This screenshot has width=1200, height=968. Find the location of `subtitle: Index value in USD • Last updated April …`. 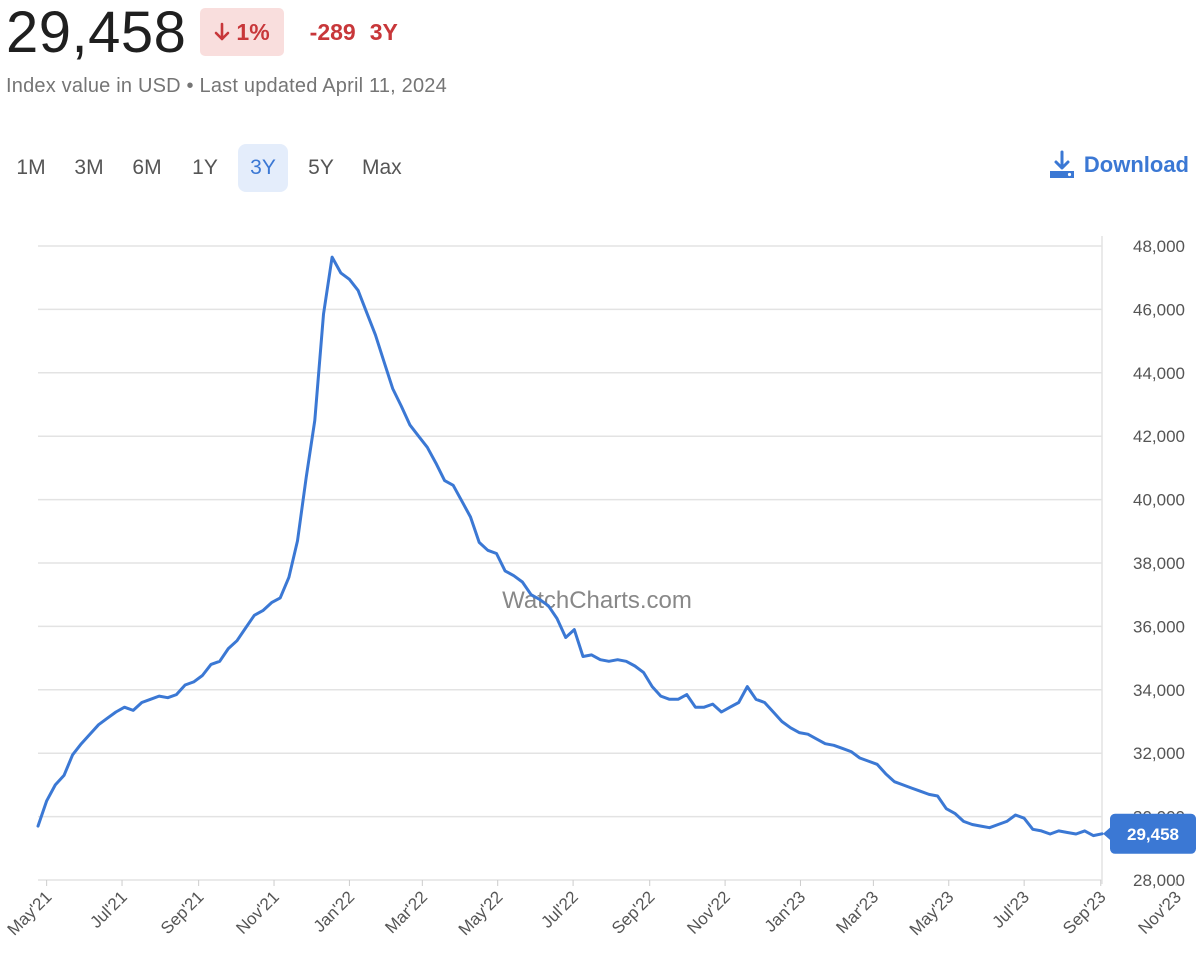

subtitle: Index value in USD • Last updated April … is located at coordinates (226, 86).